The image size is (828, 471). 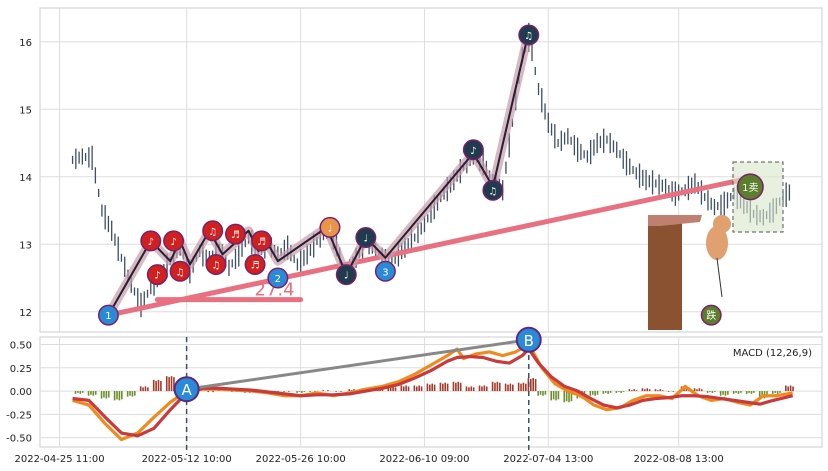 What do you see at coordinates (19, 439) in the screenshot?
I see `macd-y-tick-label: -0.50` at bounding box center [19, 439].